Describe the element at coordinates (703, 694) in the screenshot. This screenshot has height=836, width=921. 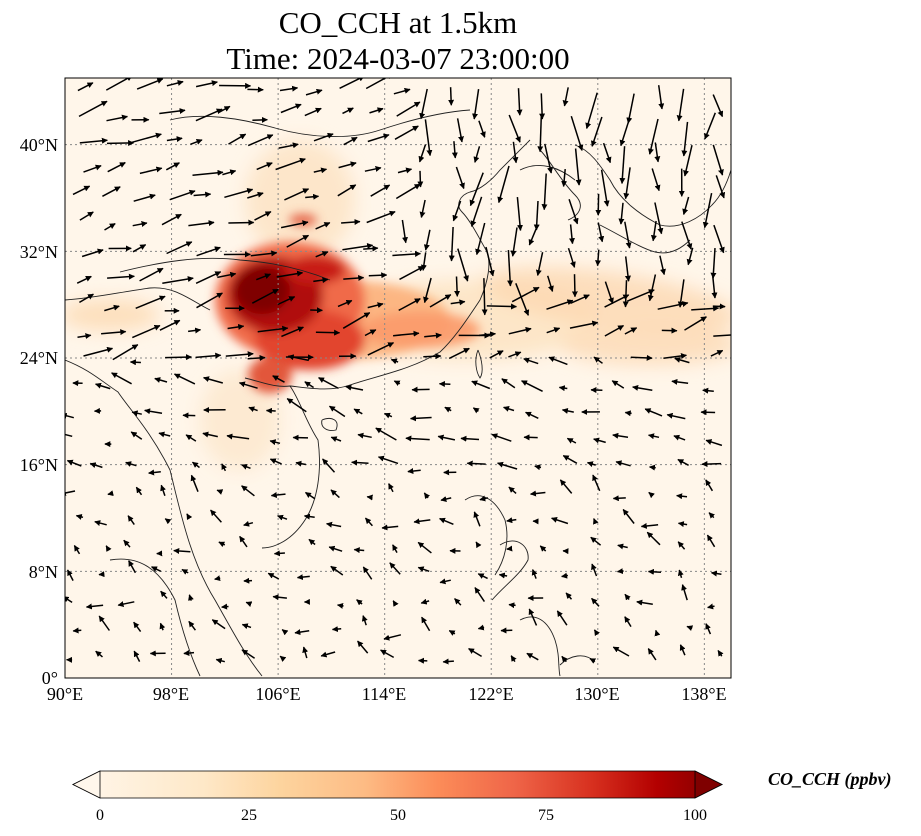
I see `lon-tick-label: 138°E` at that location.